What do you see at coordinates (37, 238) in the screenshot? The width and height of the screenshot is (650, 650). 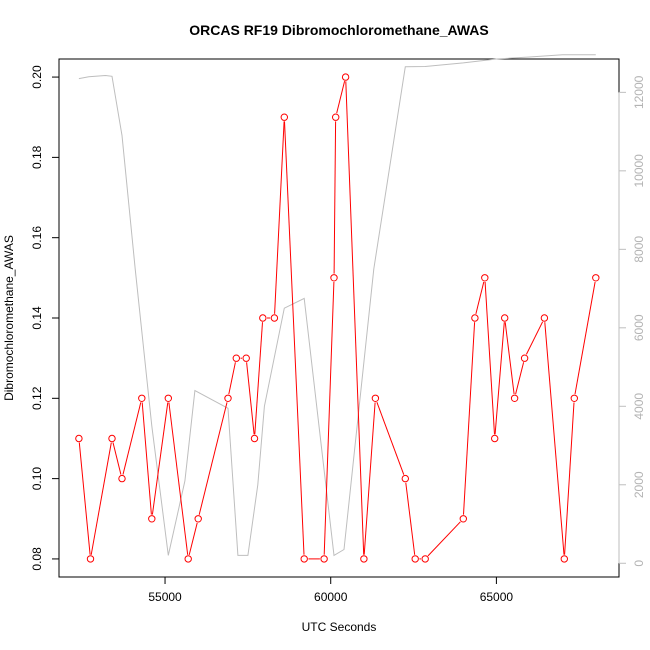 I see `y-tick-label: 0.16` at bounding box center [37, 238].